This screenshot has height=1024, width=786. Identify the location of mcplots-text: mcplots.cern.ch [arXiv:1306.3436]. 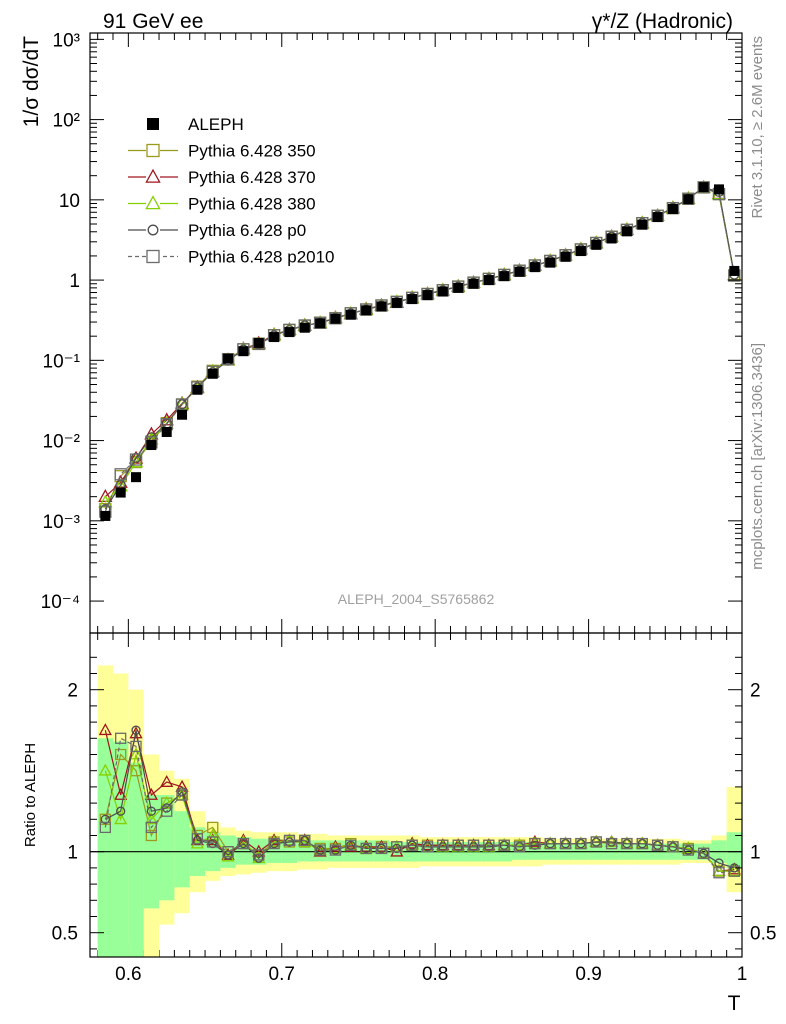
(757, 456).